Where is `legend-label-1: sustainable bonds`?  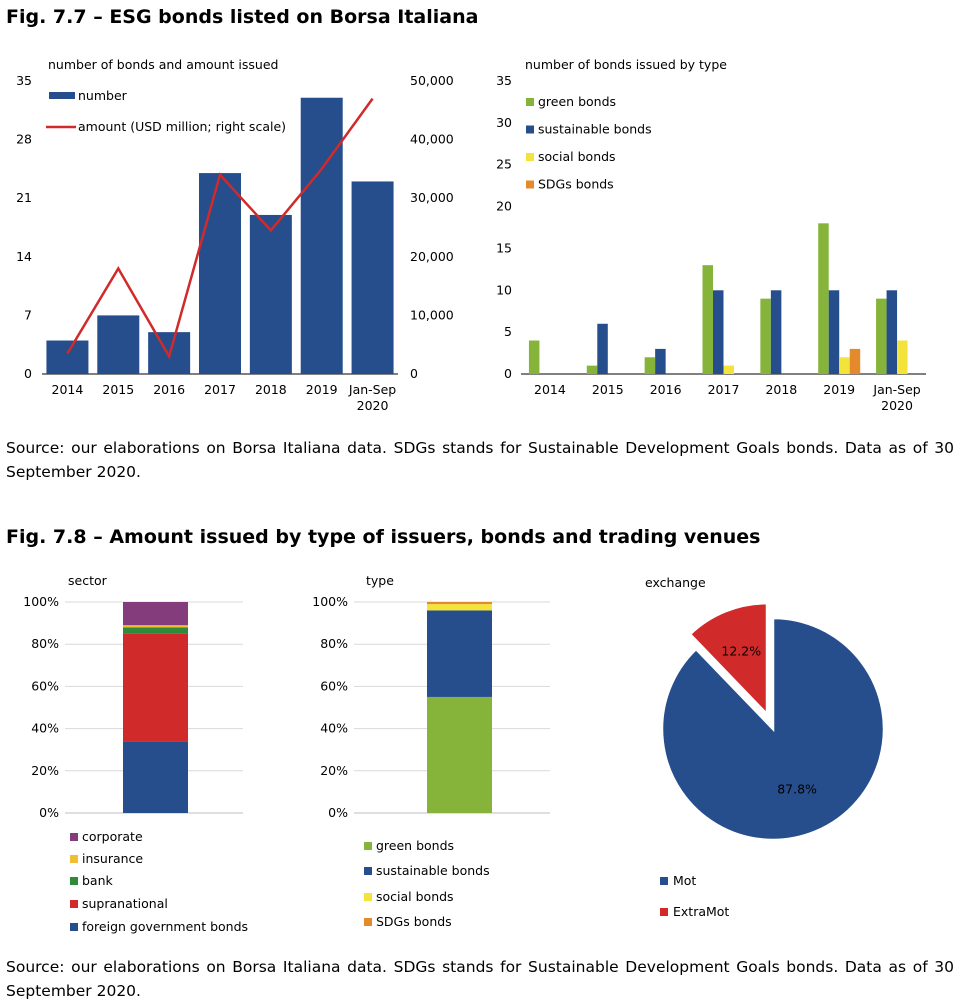 legend-label-1: sustainable bonds is located at coordinates (595, 129).